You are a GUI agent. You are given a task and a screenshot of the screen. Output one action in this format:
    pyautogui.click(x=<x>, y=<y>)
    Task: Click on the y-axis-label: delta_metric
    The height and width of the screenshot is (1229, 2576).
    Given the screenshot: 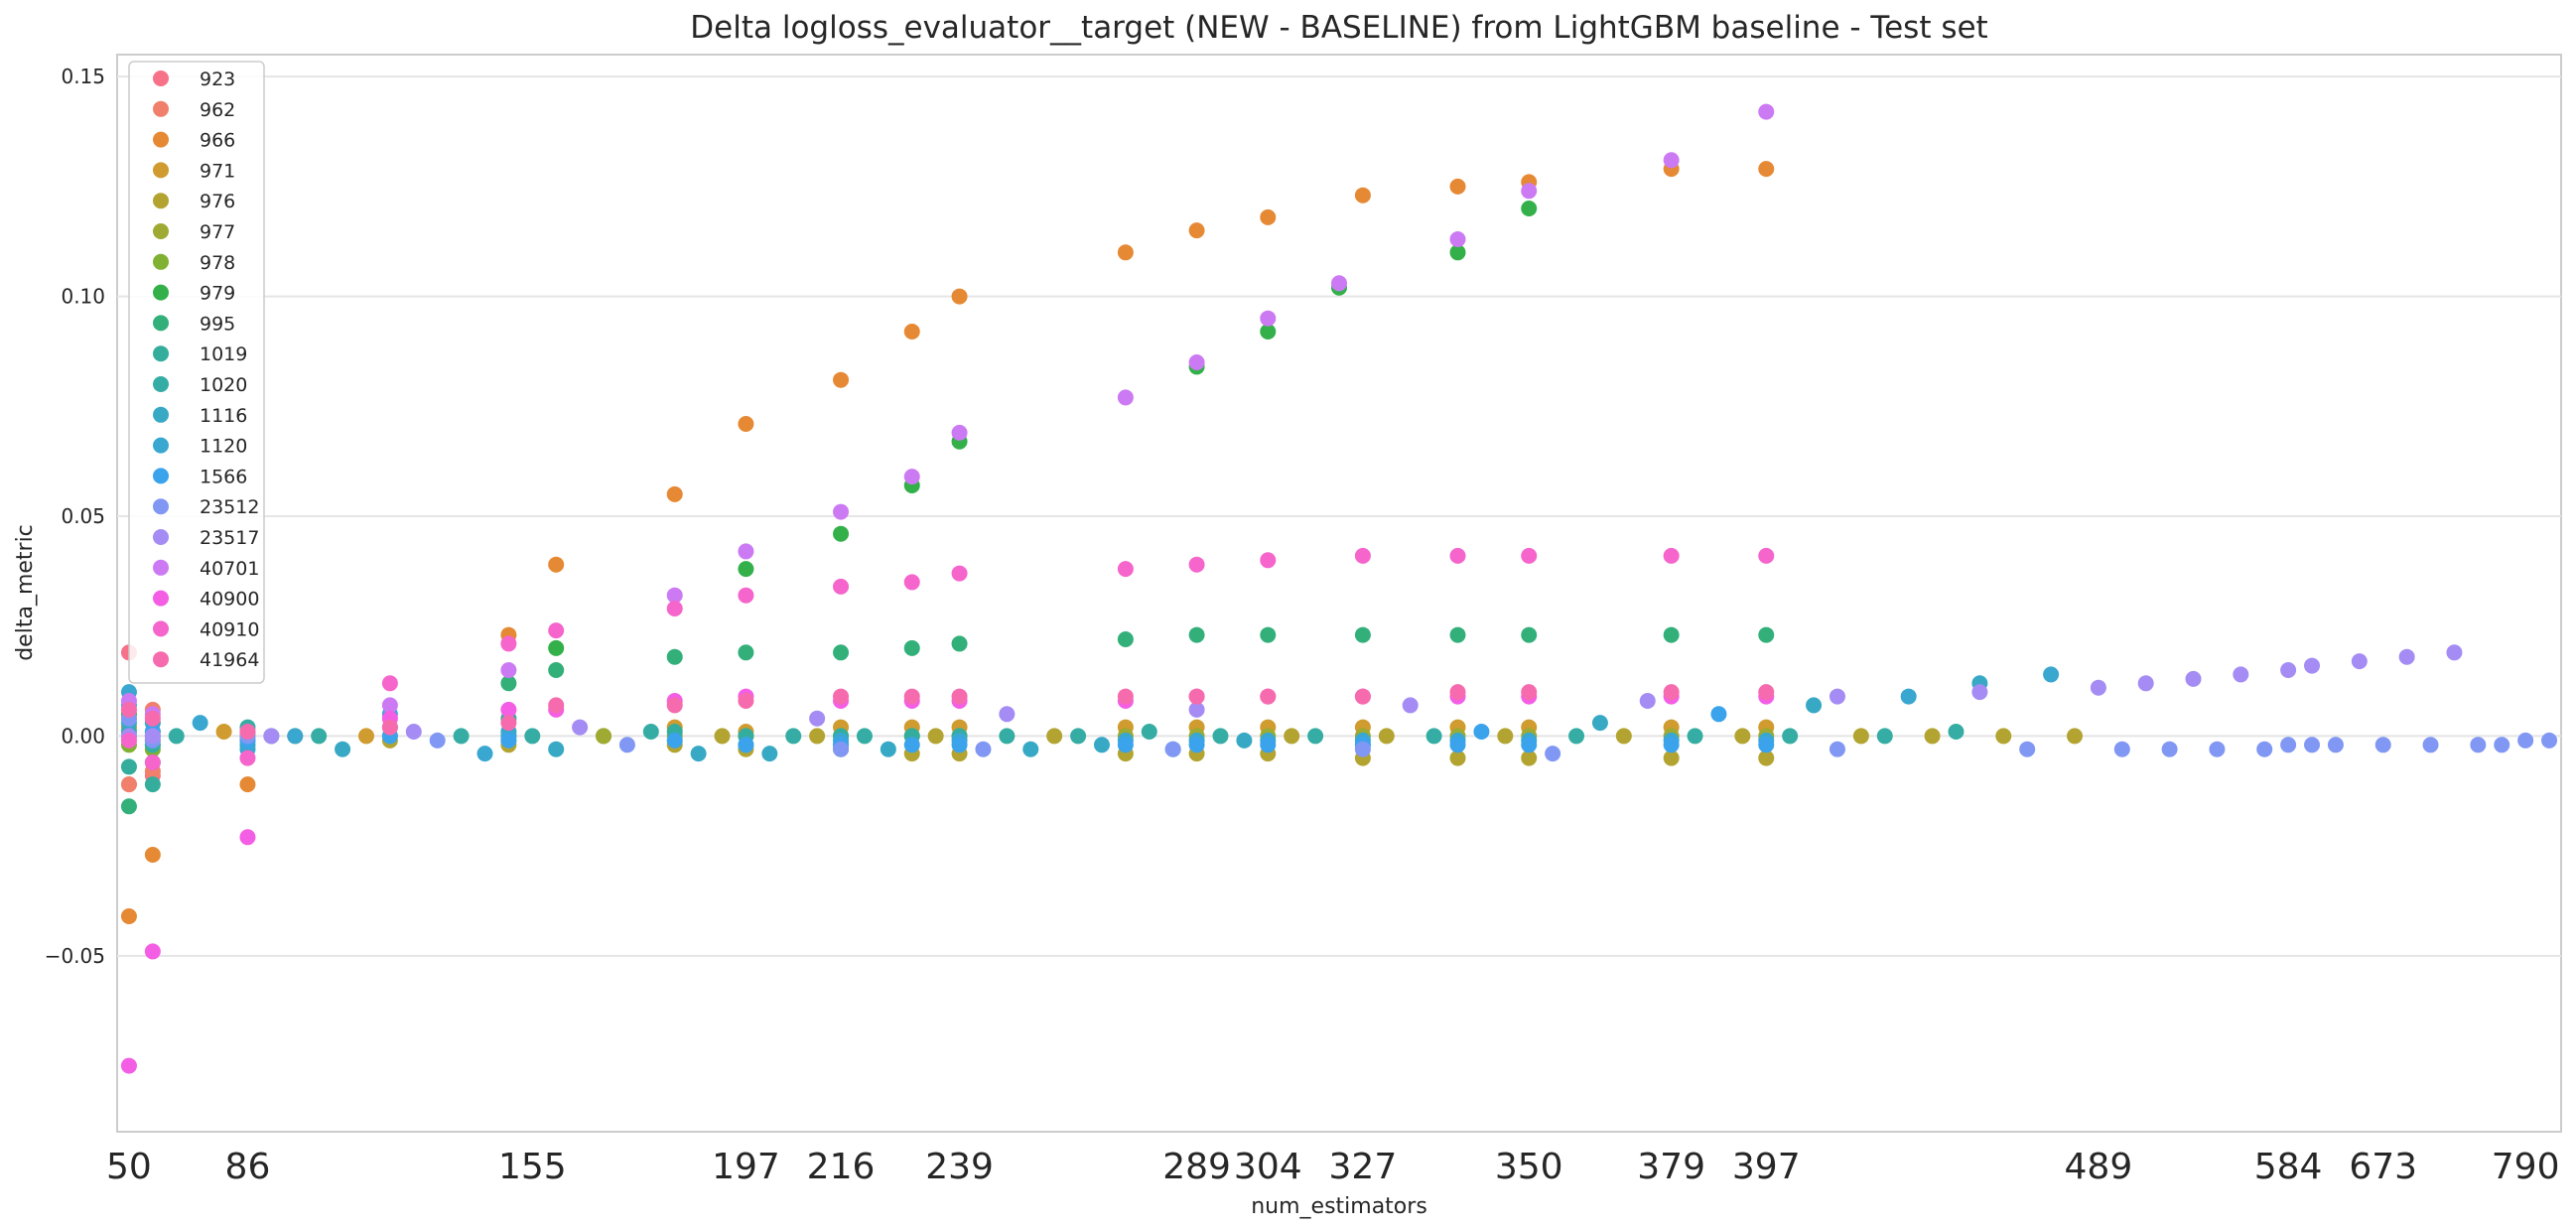 What is the action you would take?
    pyautogui.click(x=25, y=592)
    